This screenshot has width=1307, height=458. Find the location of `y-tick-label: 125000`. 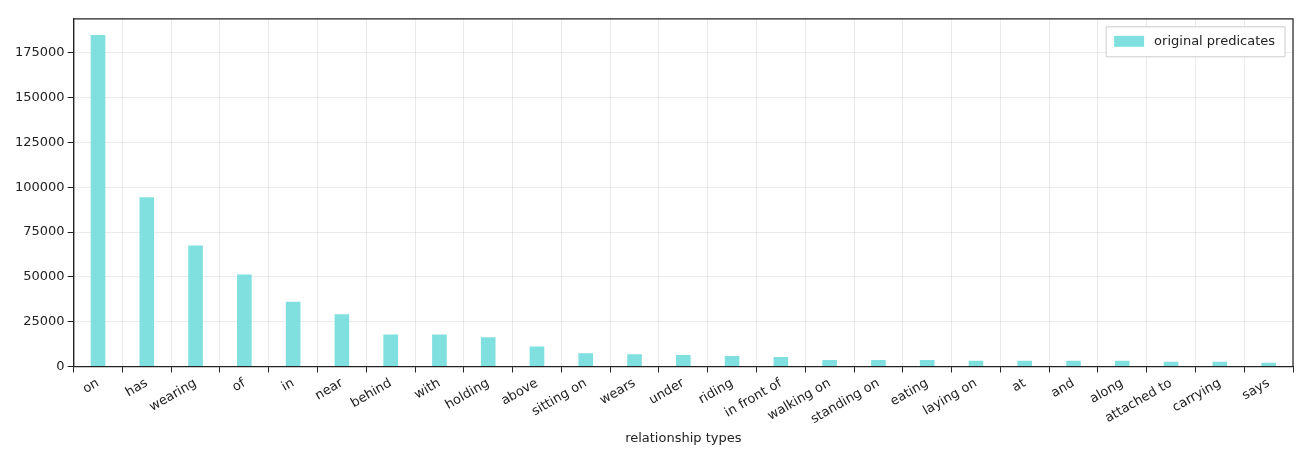

y-tick-label: 125000 is located at coordinates (39, 141).